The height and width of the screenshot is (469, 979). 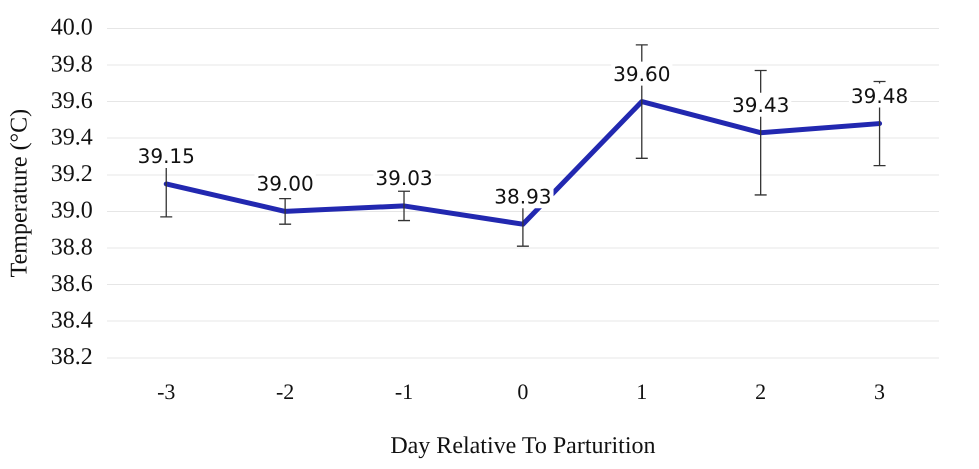 I want to click on x-axis-title: Day Relative To Parturition, so click(x=523, y=445).